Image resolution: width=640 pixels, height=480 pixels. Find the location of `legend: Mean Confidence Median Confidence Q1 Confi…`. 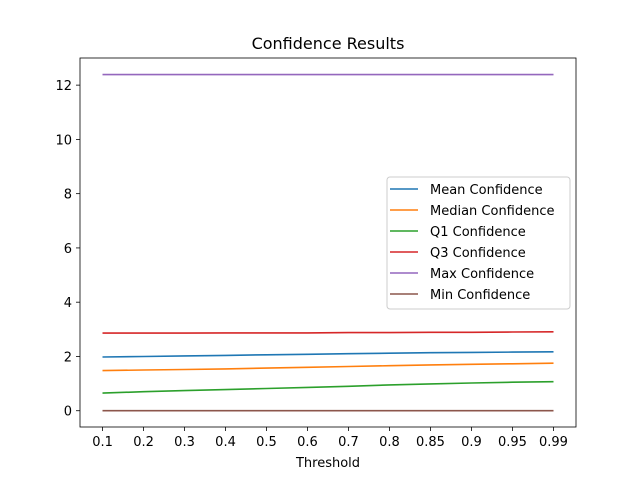

legend: Mean Confidence Median Confidence Q1 Confi… is located at coordinates (478, 243).